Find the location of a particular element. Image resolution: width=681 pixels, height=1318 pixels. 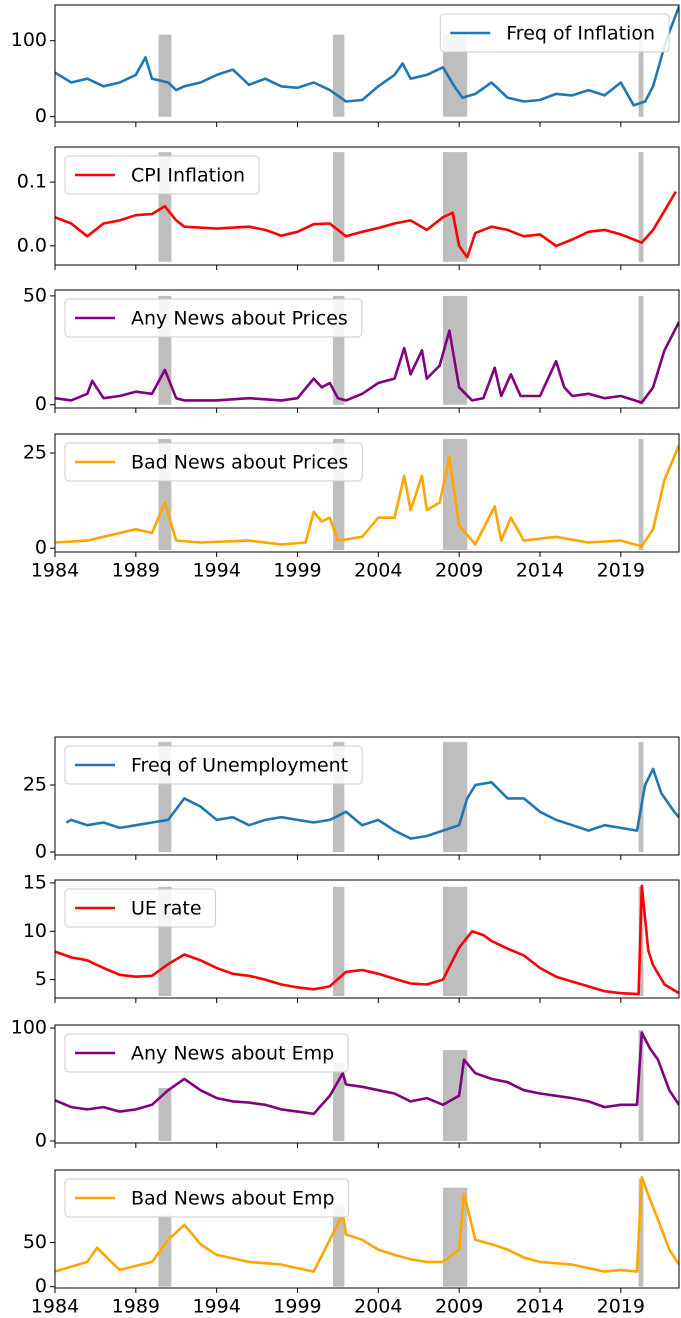

y-tick-label: 15 is located at coordinates (35, 882).